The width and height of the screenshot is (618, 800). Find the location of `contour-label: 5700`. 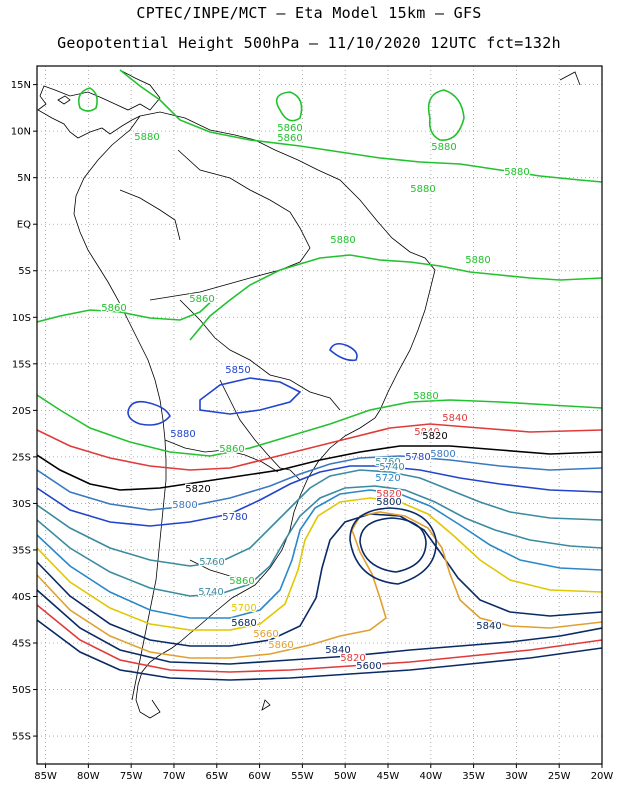

contour-label: 5700 is located at coordinates (243, 608).